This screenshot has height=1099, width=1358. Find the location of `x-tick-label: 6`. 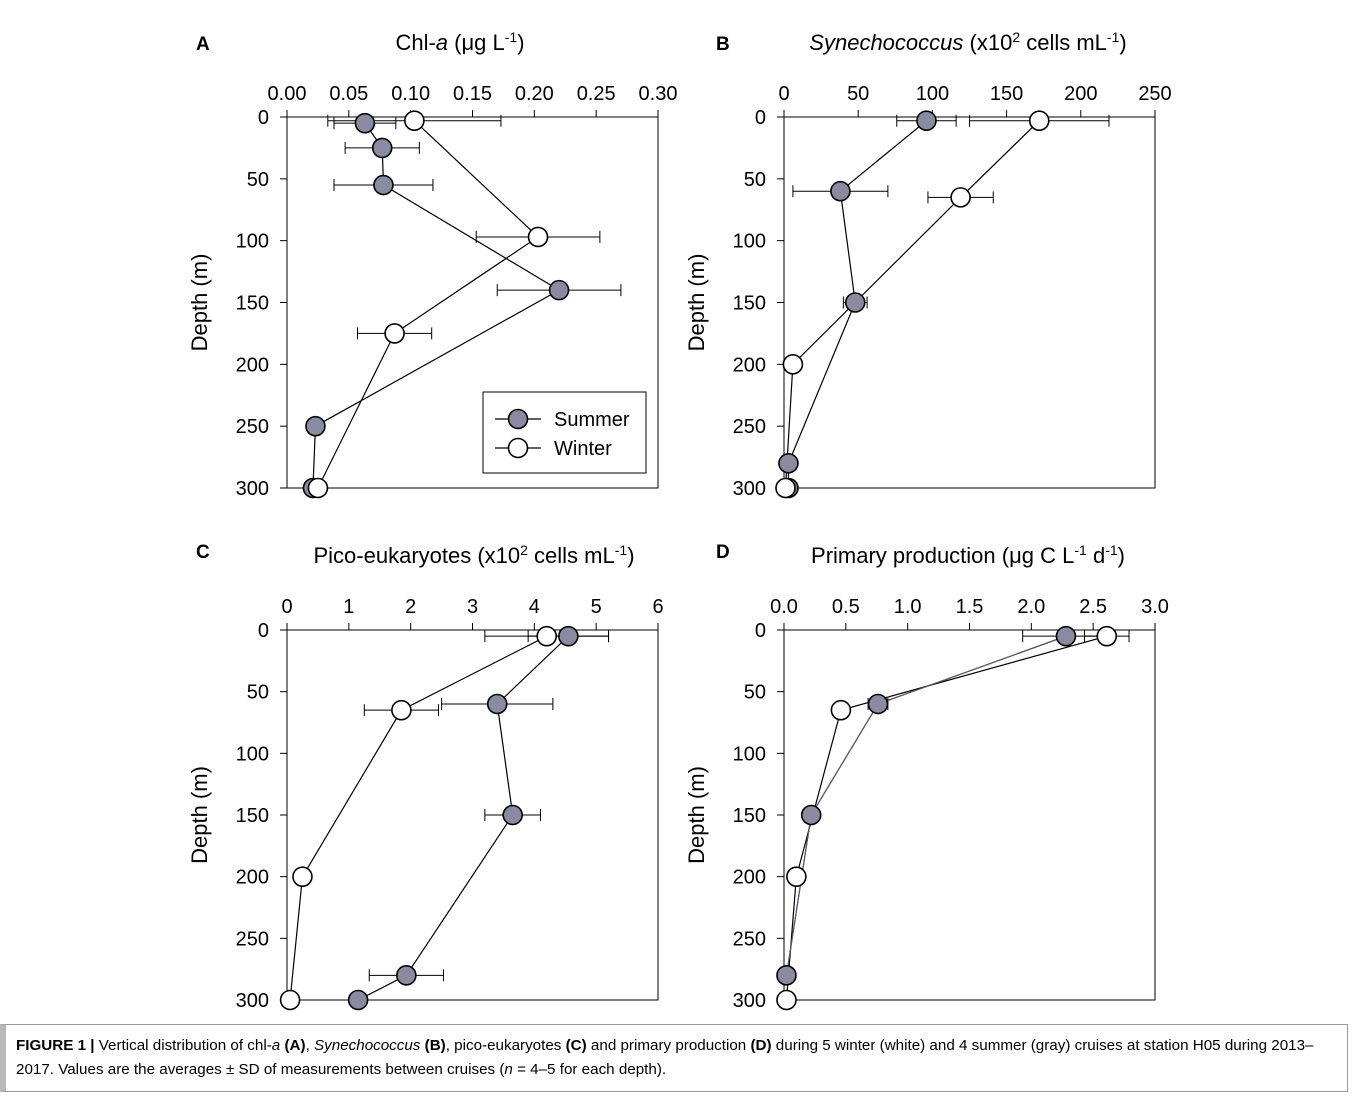

x-tick-label: 6 is located at coordinates (657, 607).